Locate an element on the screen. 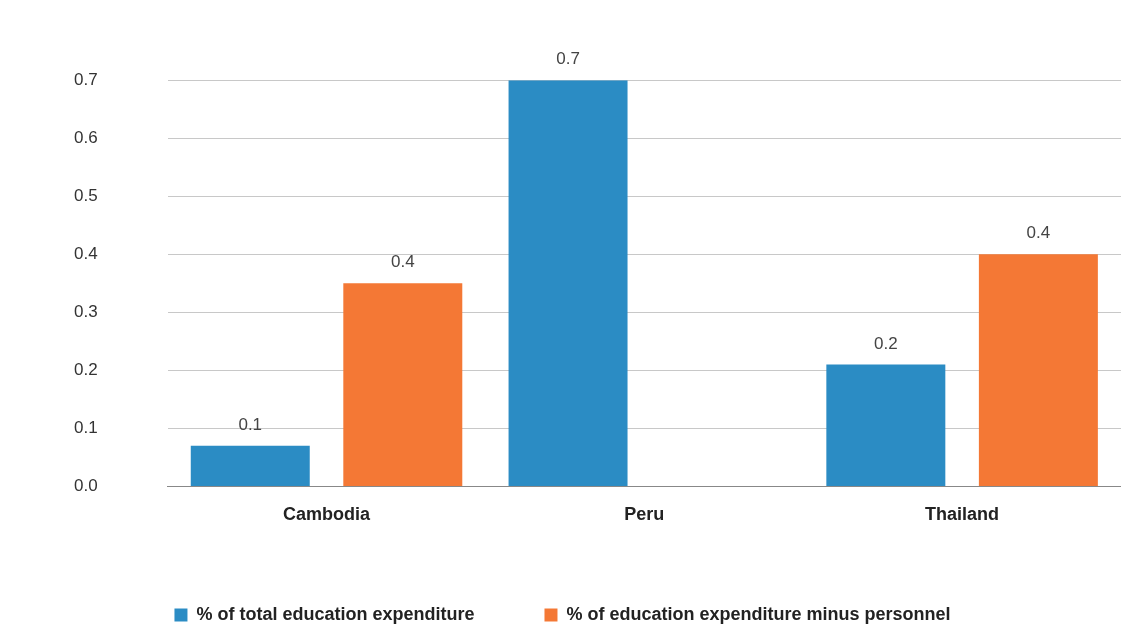  y-tick-label: 0.3 is located at coordinates (85, 311).